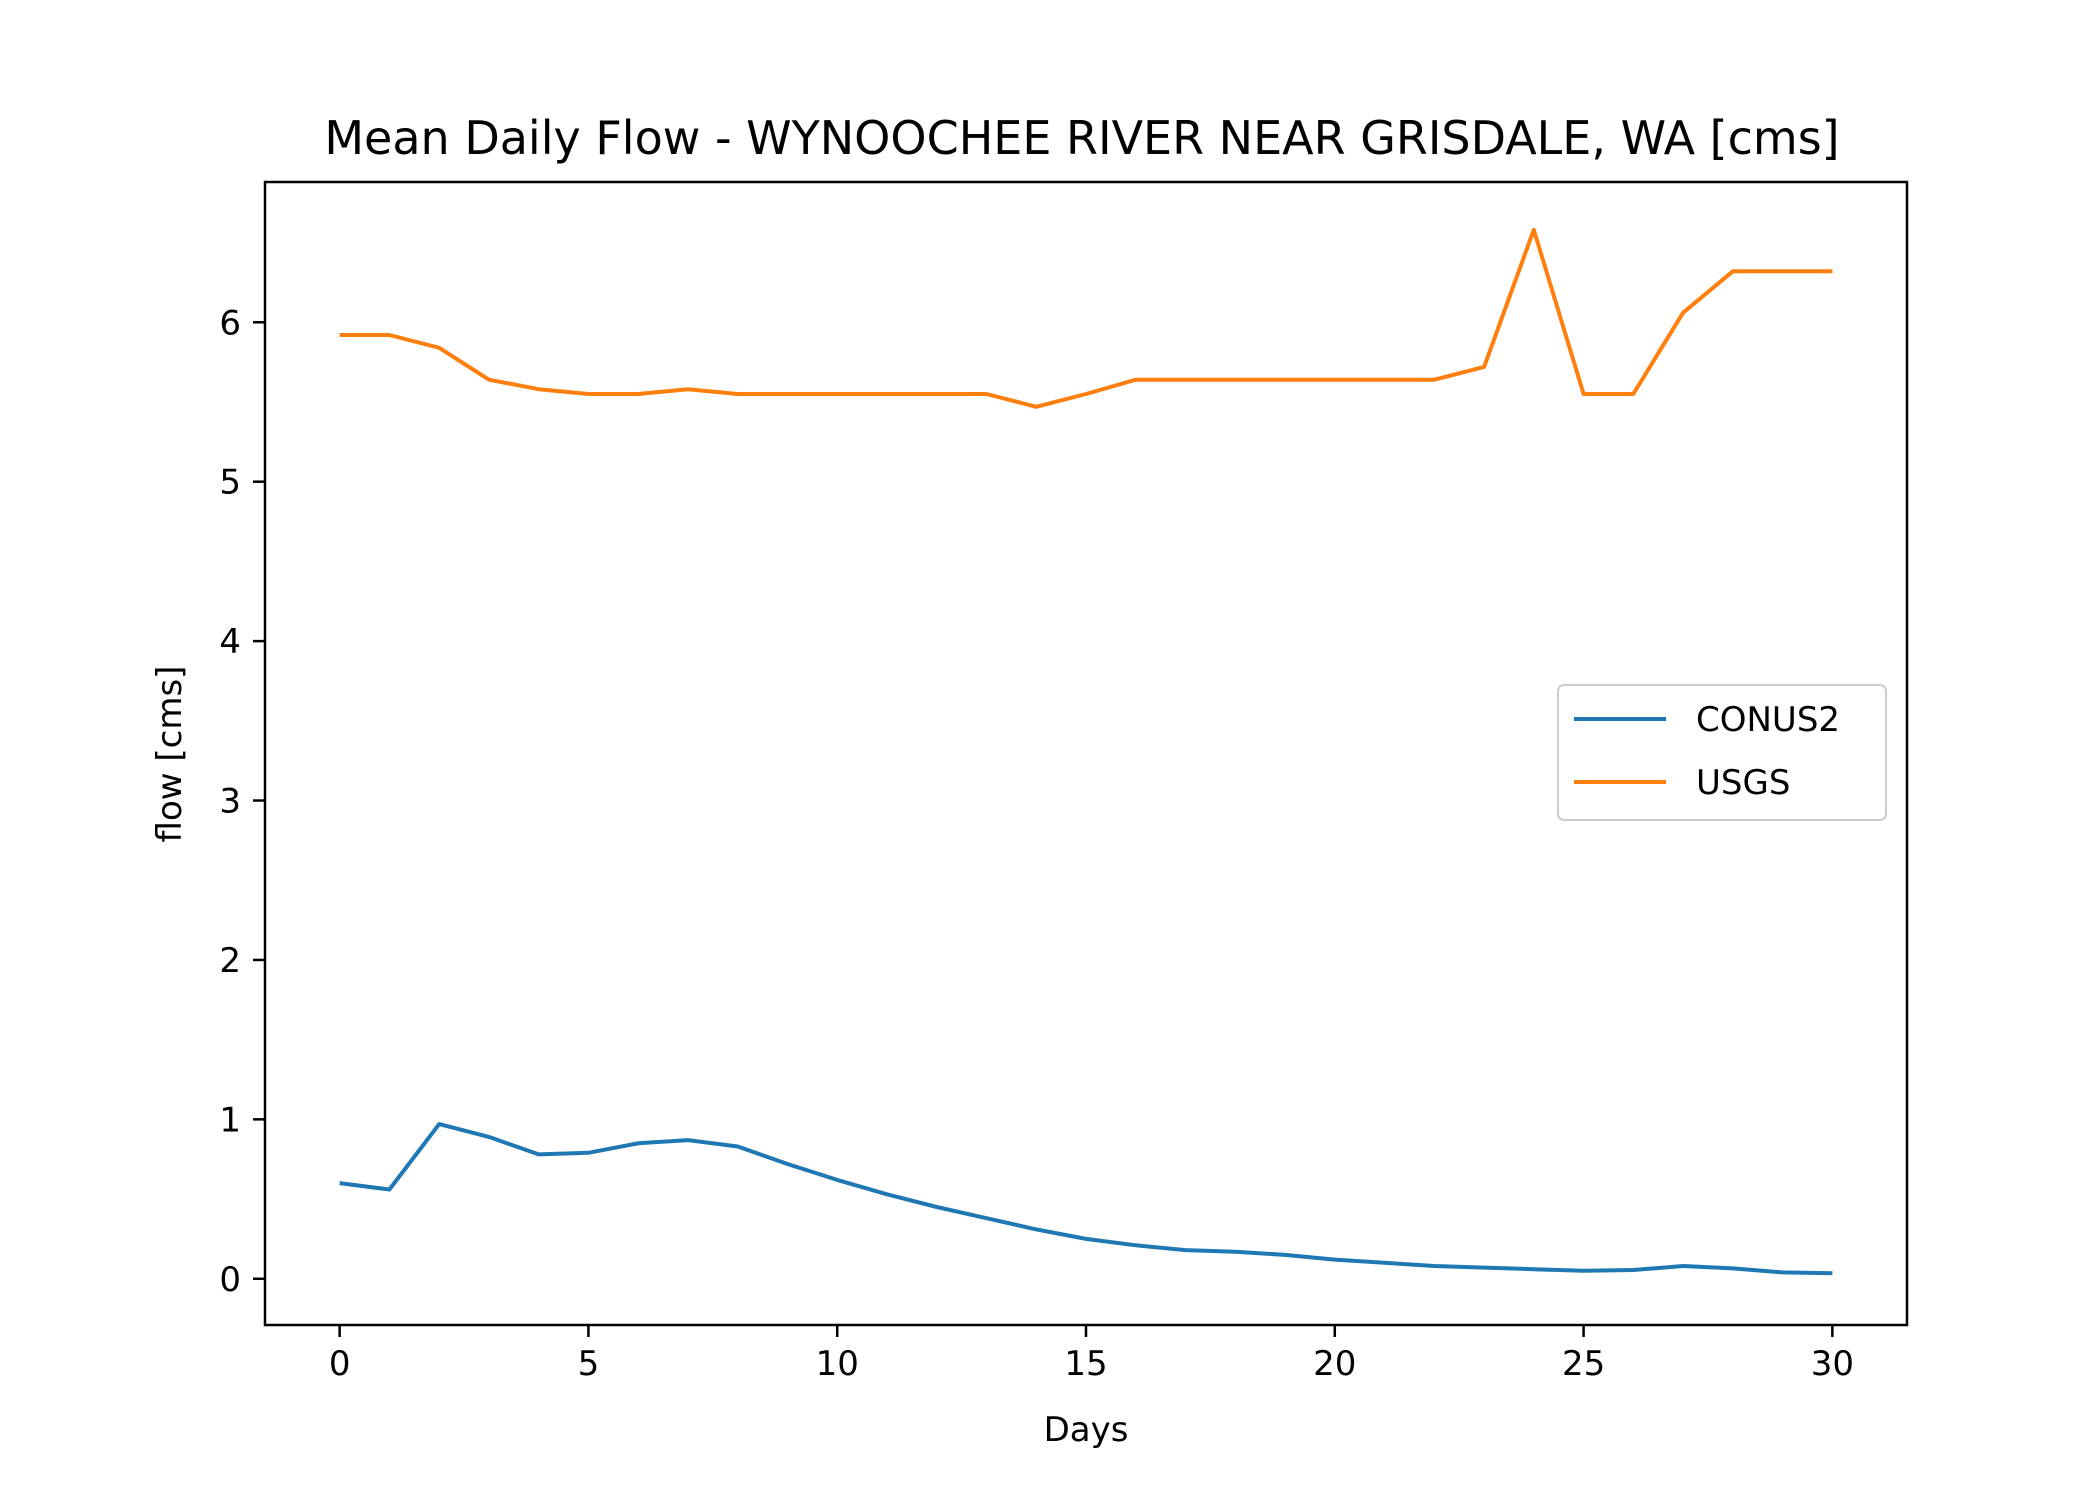  What do you see at coordinates (1743, 783) in the screenshot?
I see `legend-label-usgs: USGS` at bounding box center [1743, 783].